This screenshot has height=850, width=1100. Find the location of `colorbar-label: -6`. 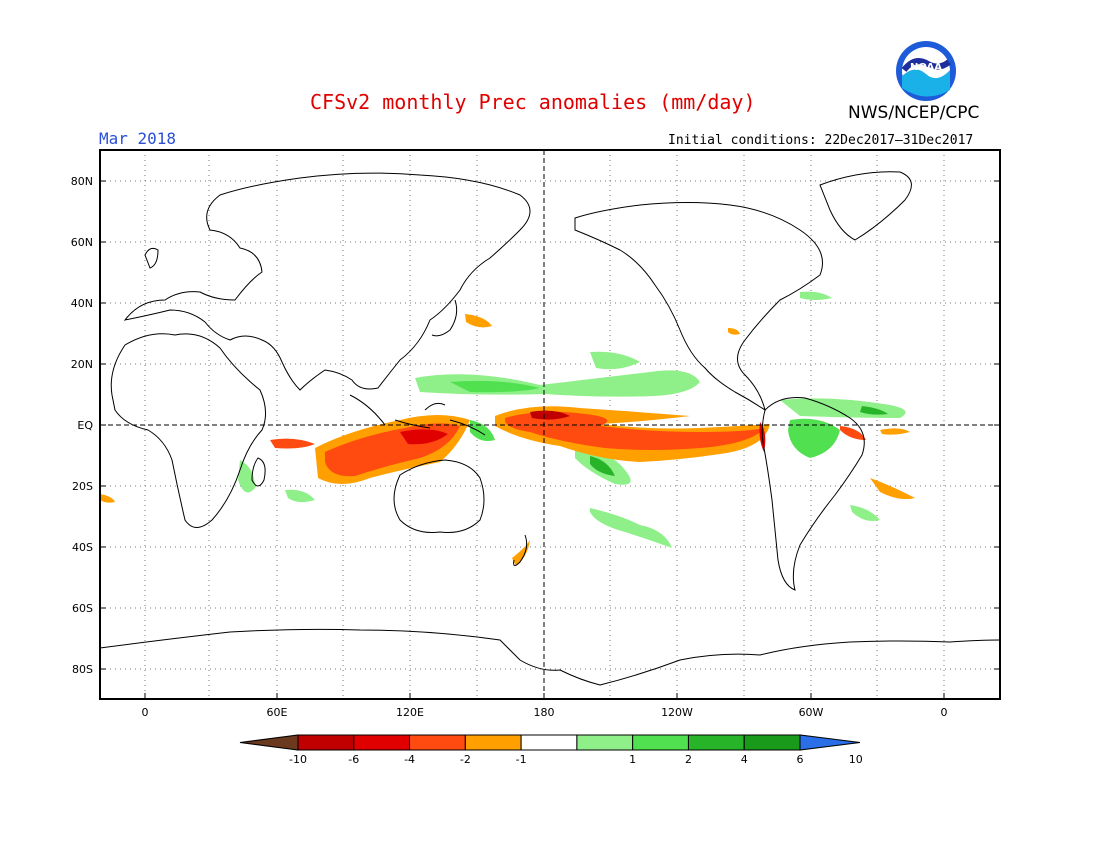

colorbar-label: -6 is located at coordinates (353, 759).